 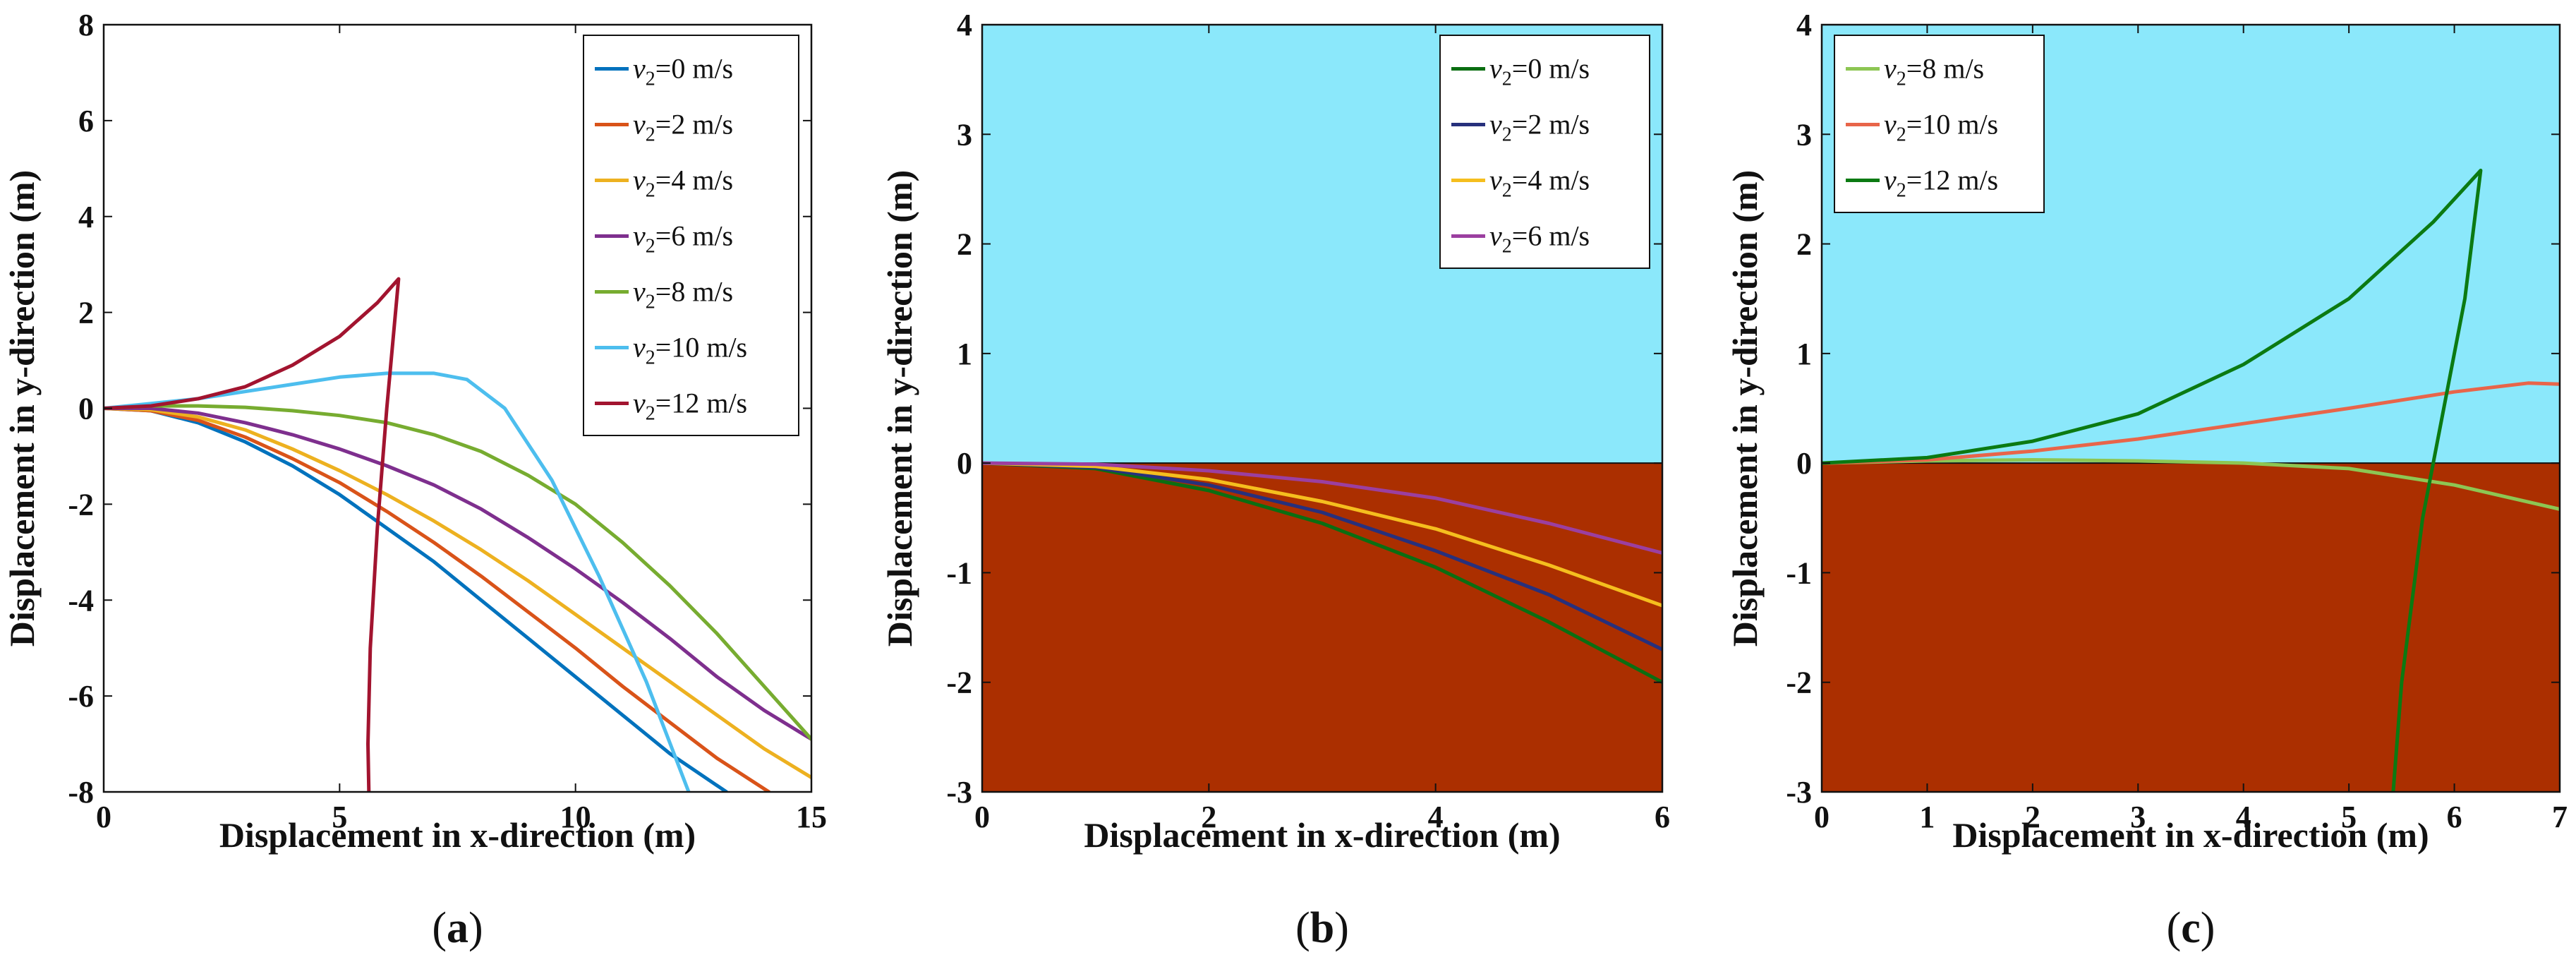 I want to click on x-tick-label: 10, so click(x=575, y=817).